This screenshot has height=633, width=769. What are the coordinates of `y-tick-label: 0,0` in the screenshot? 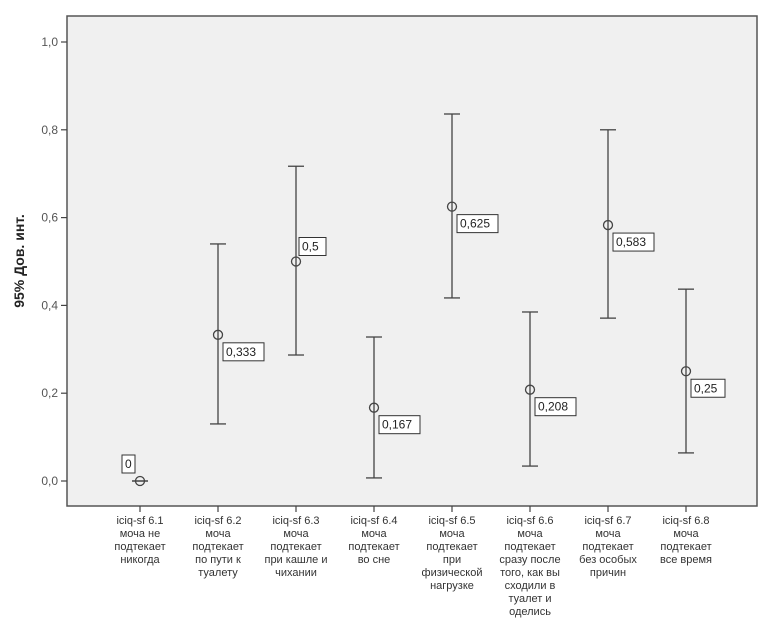 It's located at (49, 481).